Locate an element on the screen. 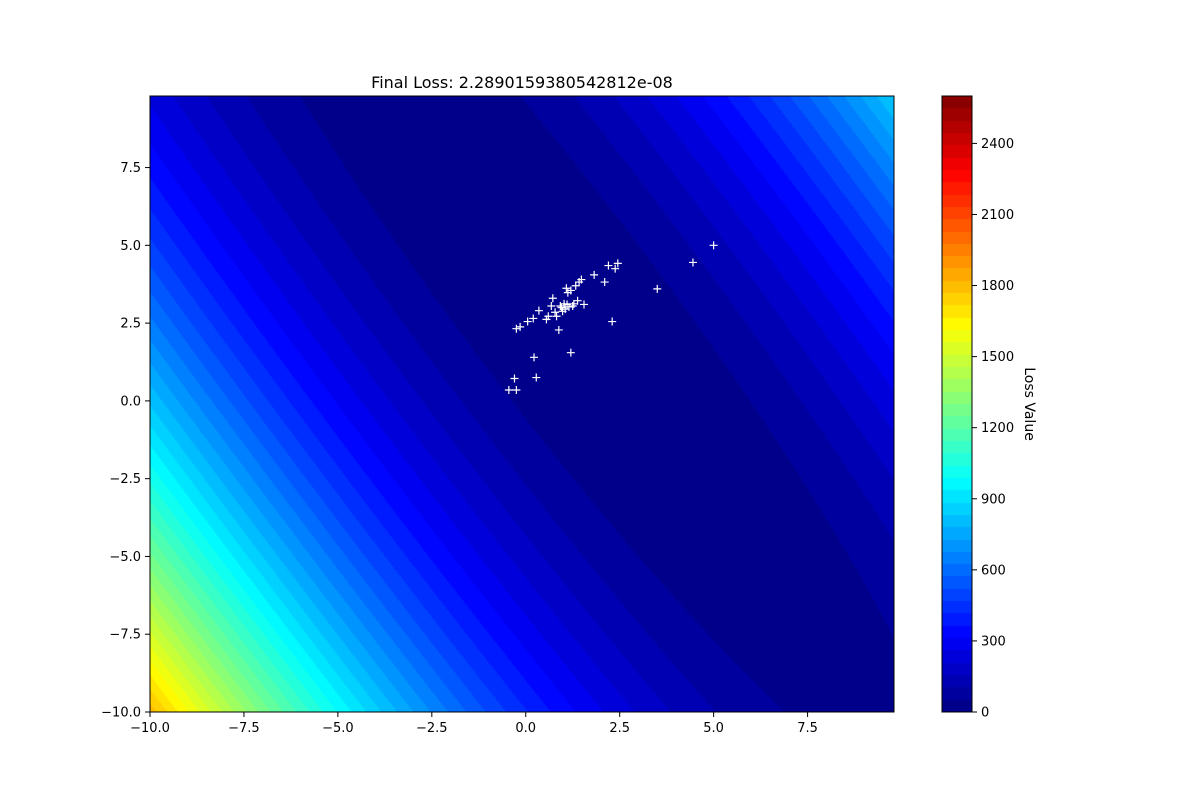  x-tick-label: −2.5 is located at coordinates (432, 728).